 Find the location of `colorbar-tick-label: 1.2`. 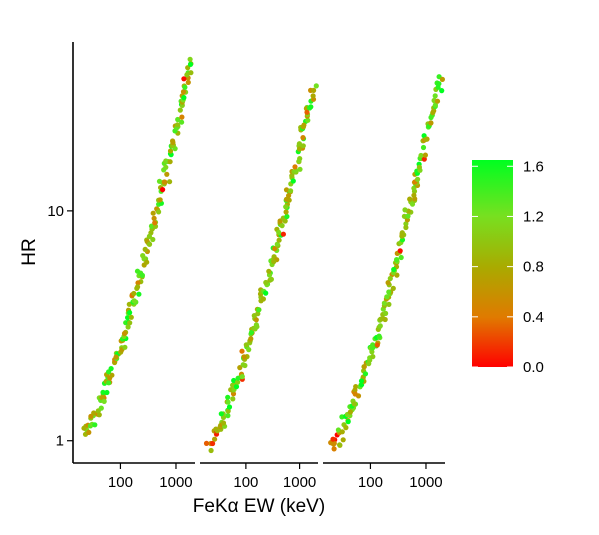

colorbar-tick-label: 1.2 is located at coordinates (533, 216).